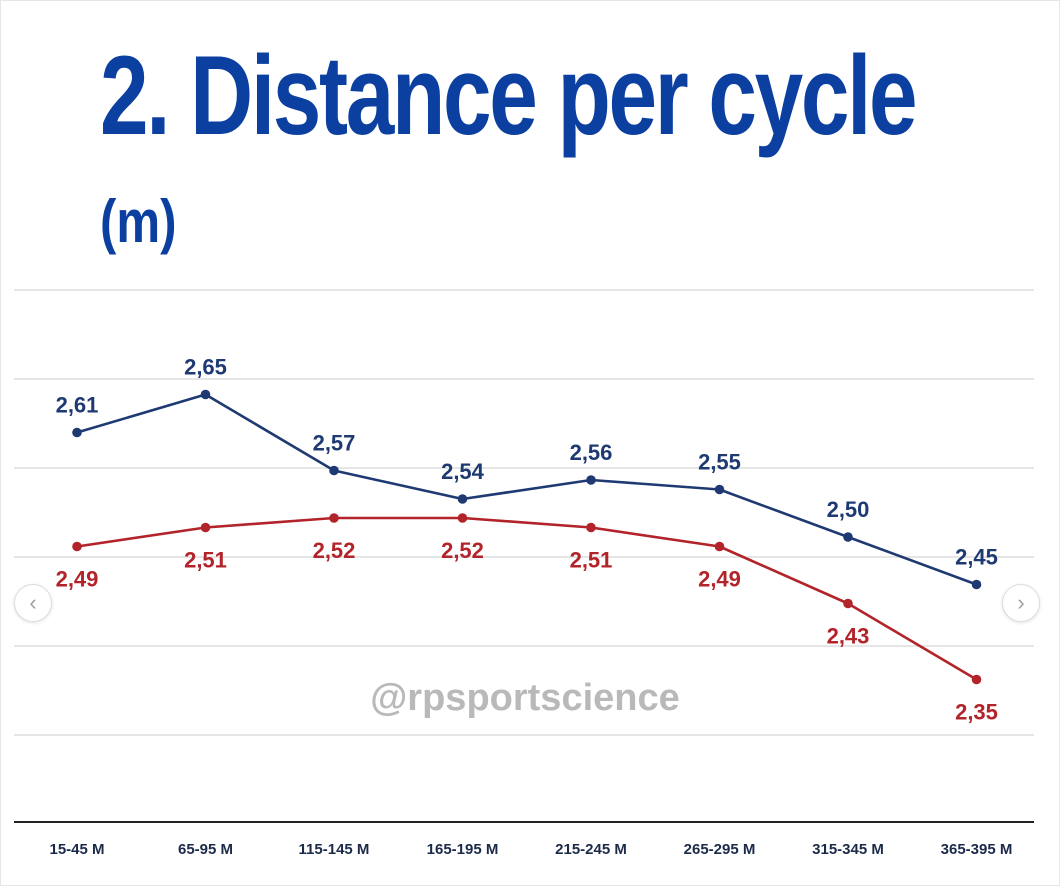 This screenshot has width=1060, height=886. Describe the element at coordinates (334, 443) in the screenshot. I see `data-label: 2,57` at that location.